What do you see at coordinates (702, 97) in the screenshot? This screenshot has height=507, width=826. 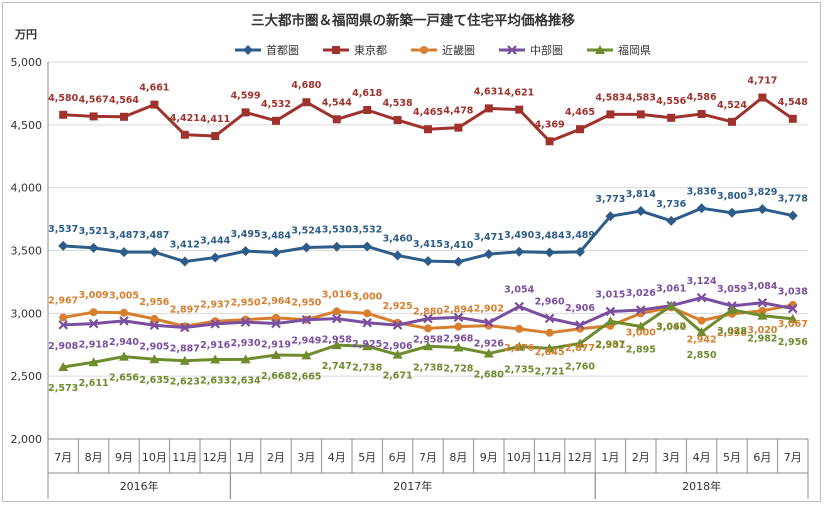 I see `data-label: 4,586` at bounding box center [702, 97].